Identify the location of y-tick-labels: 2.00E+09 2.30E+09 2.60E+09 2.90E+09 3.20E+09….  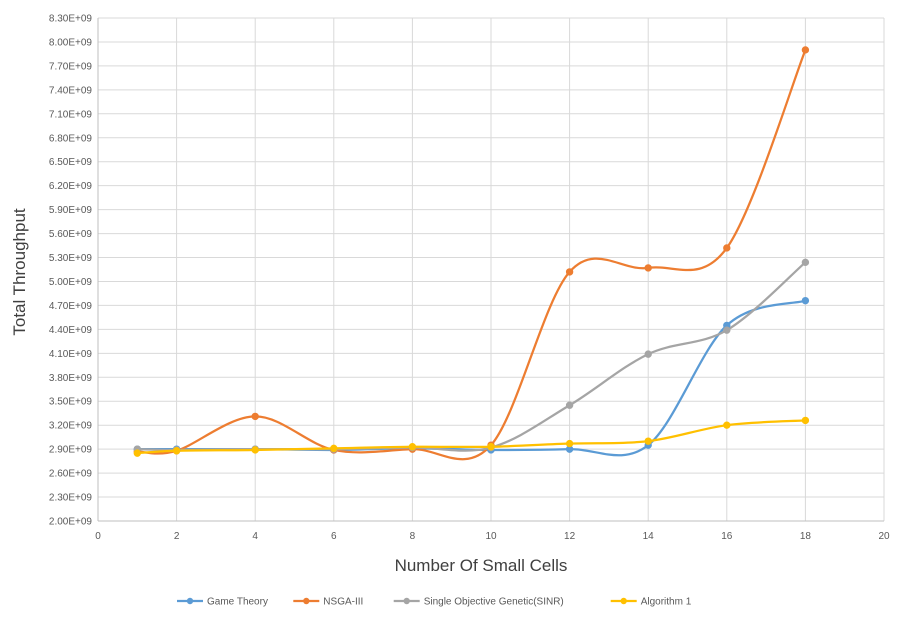
(71, 271).